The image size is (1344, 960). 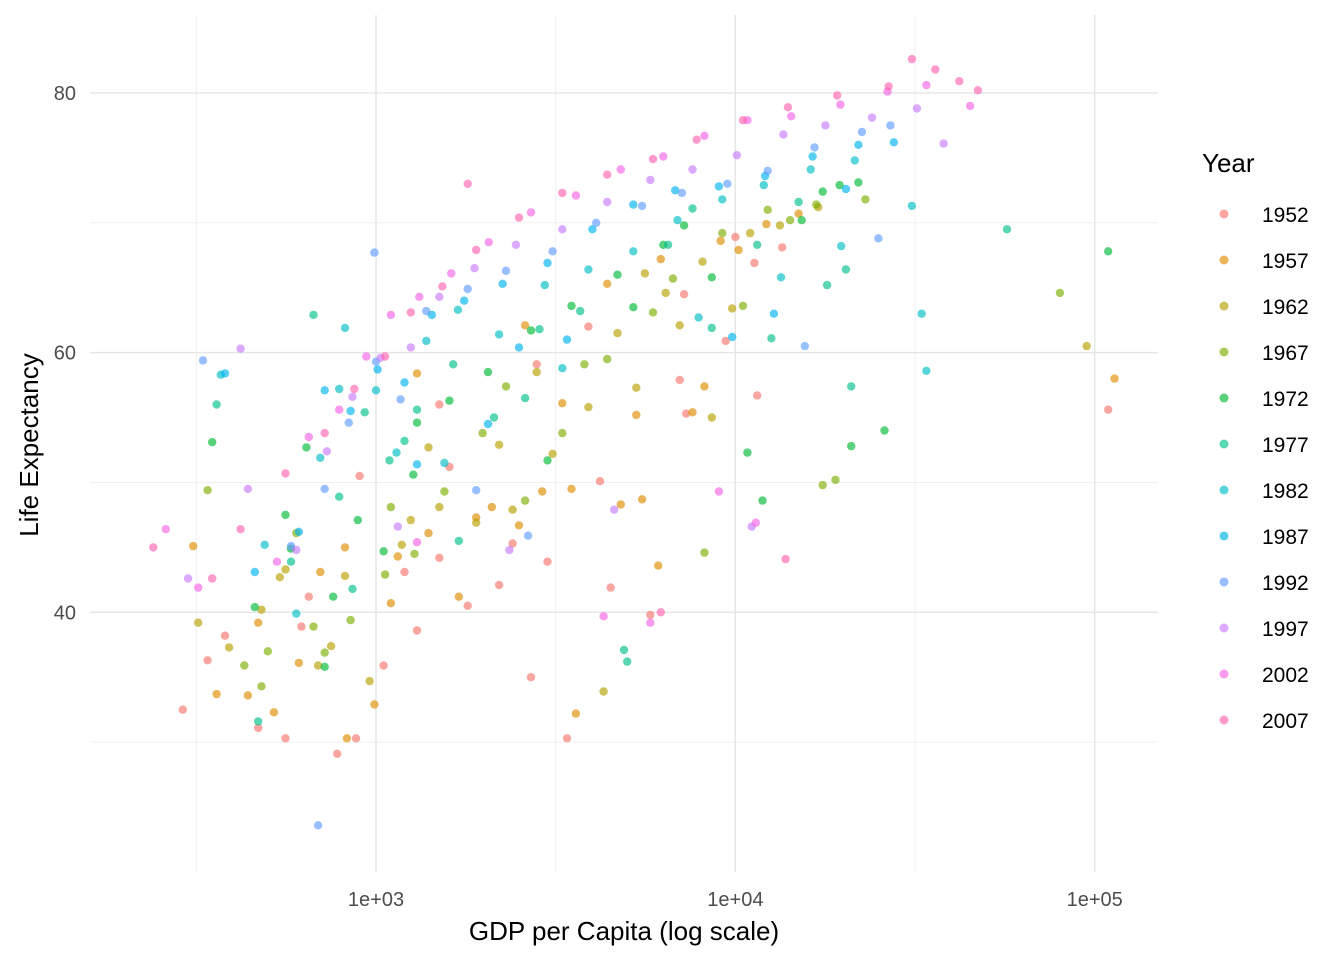 I want to click on legend-label: 1987, so click(x=1285, y=537).